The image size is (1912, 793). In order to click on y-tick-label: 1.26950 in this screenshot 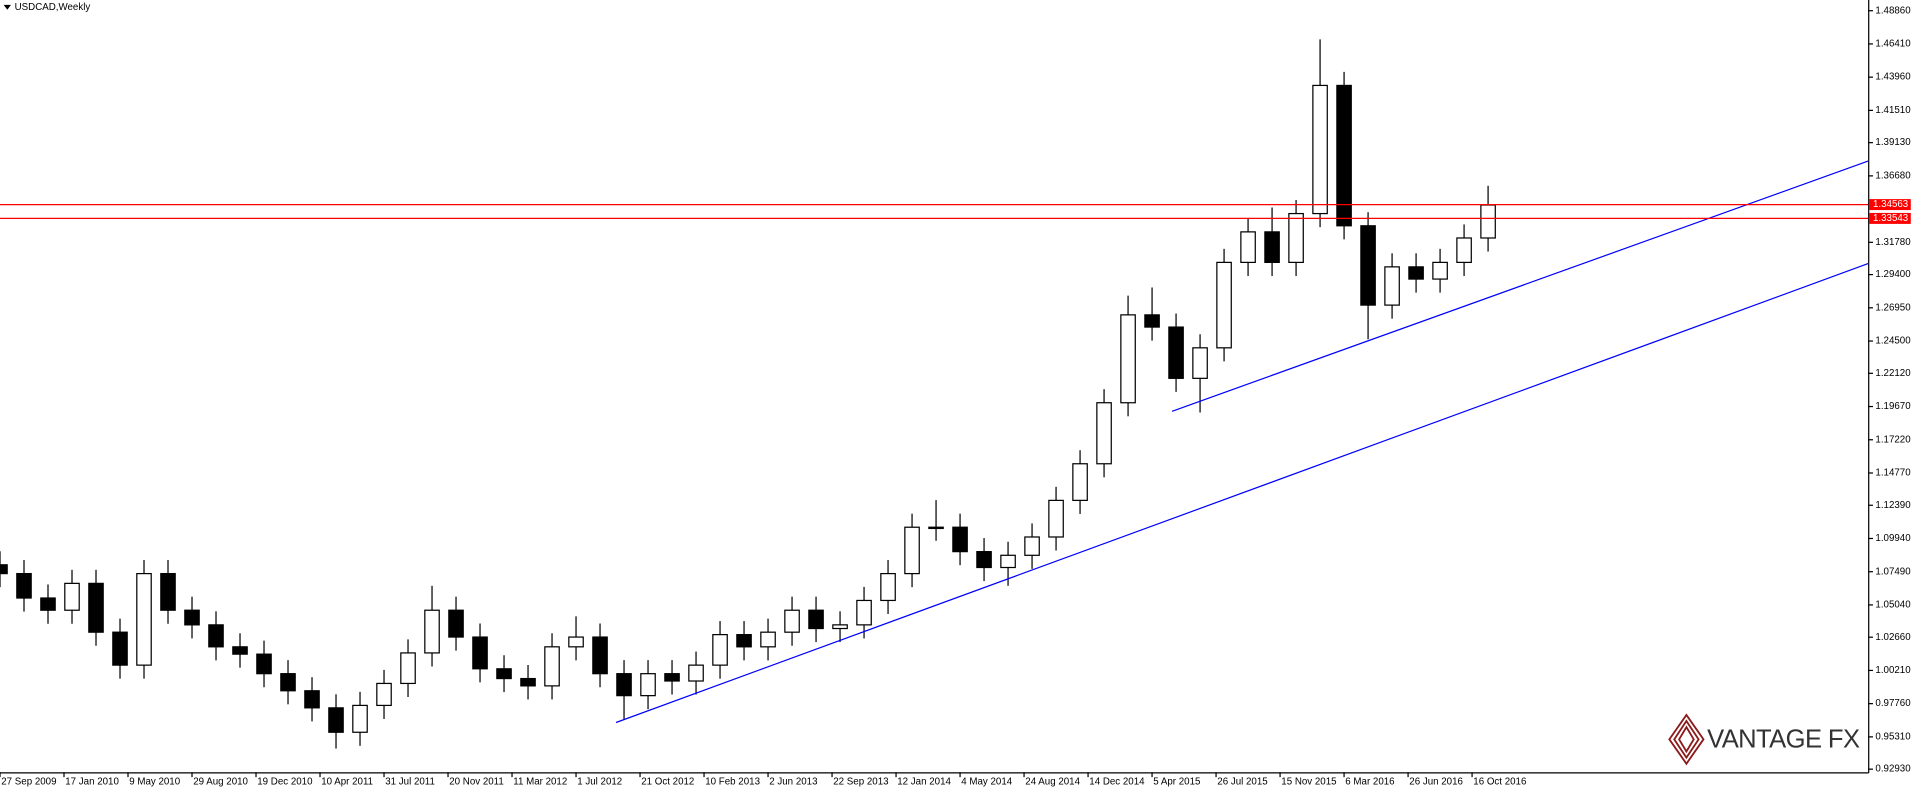, I will do `click(1893, 307)`.